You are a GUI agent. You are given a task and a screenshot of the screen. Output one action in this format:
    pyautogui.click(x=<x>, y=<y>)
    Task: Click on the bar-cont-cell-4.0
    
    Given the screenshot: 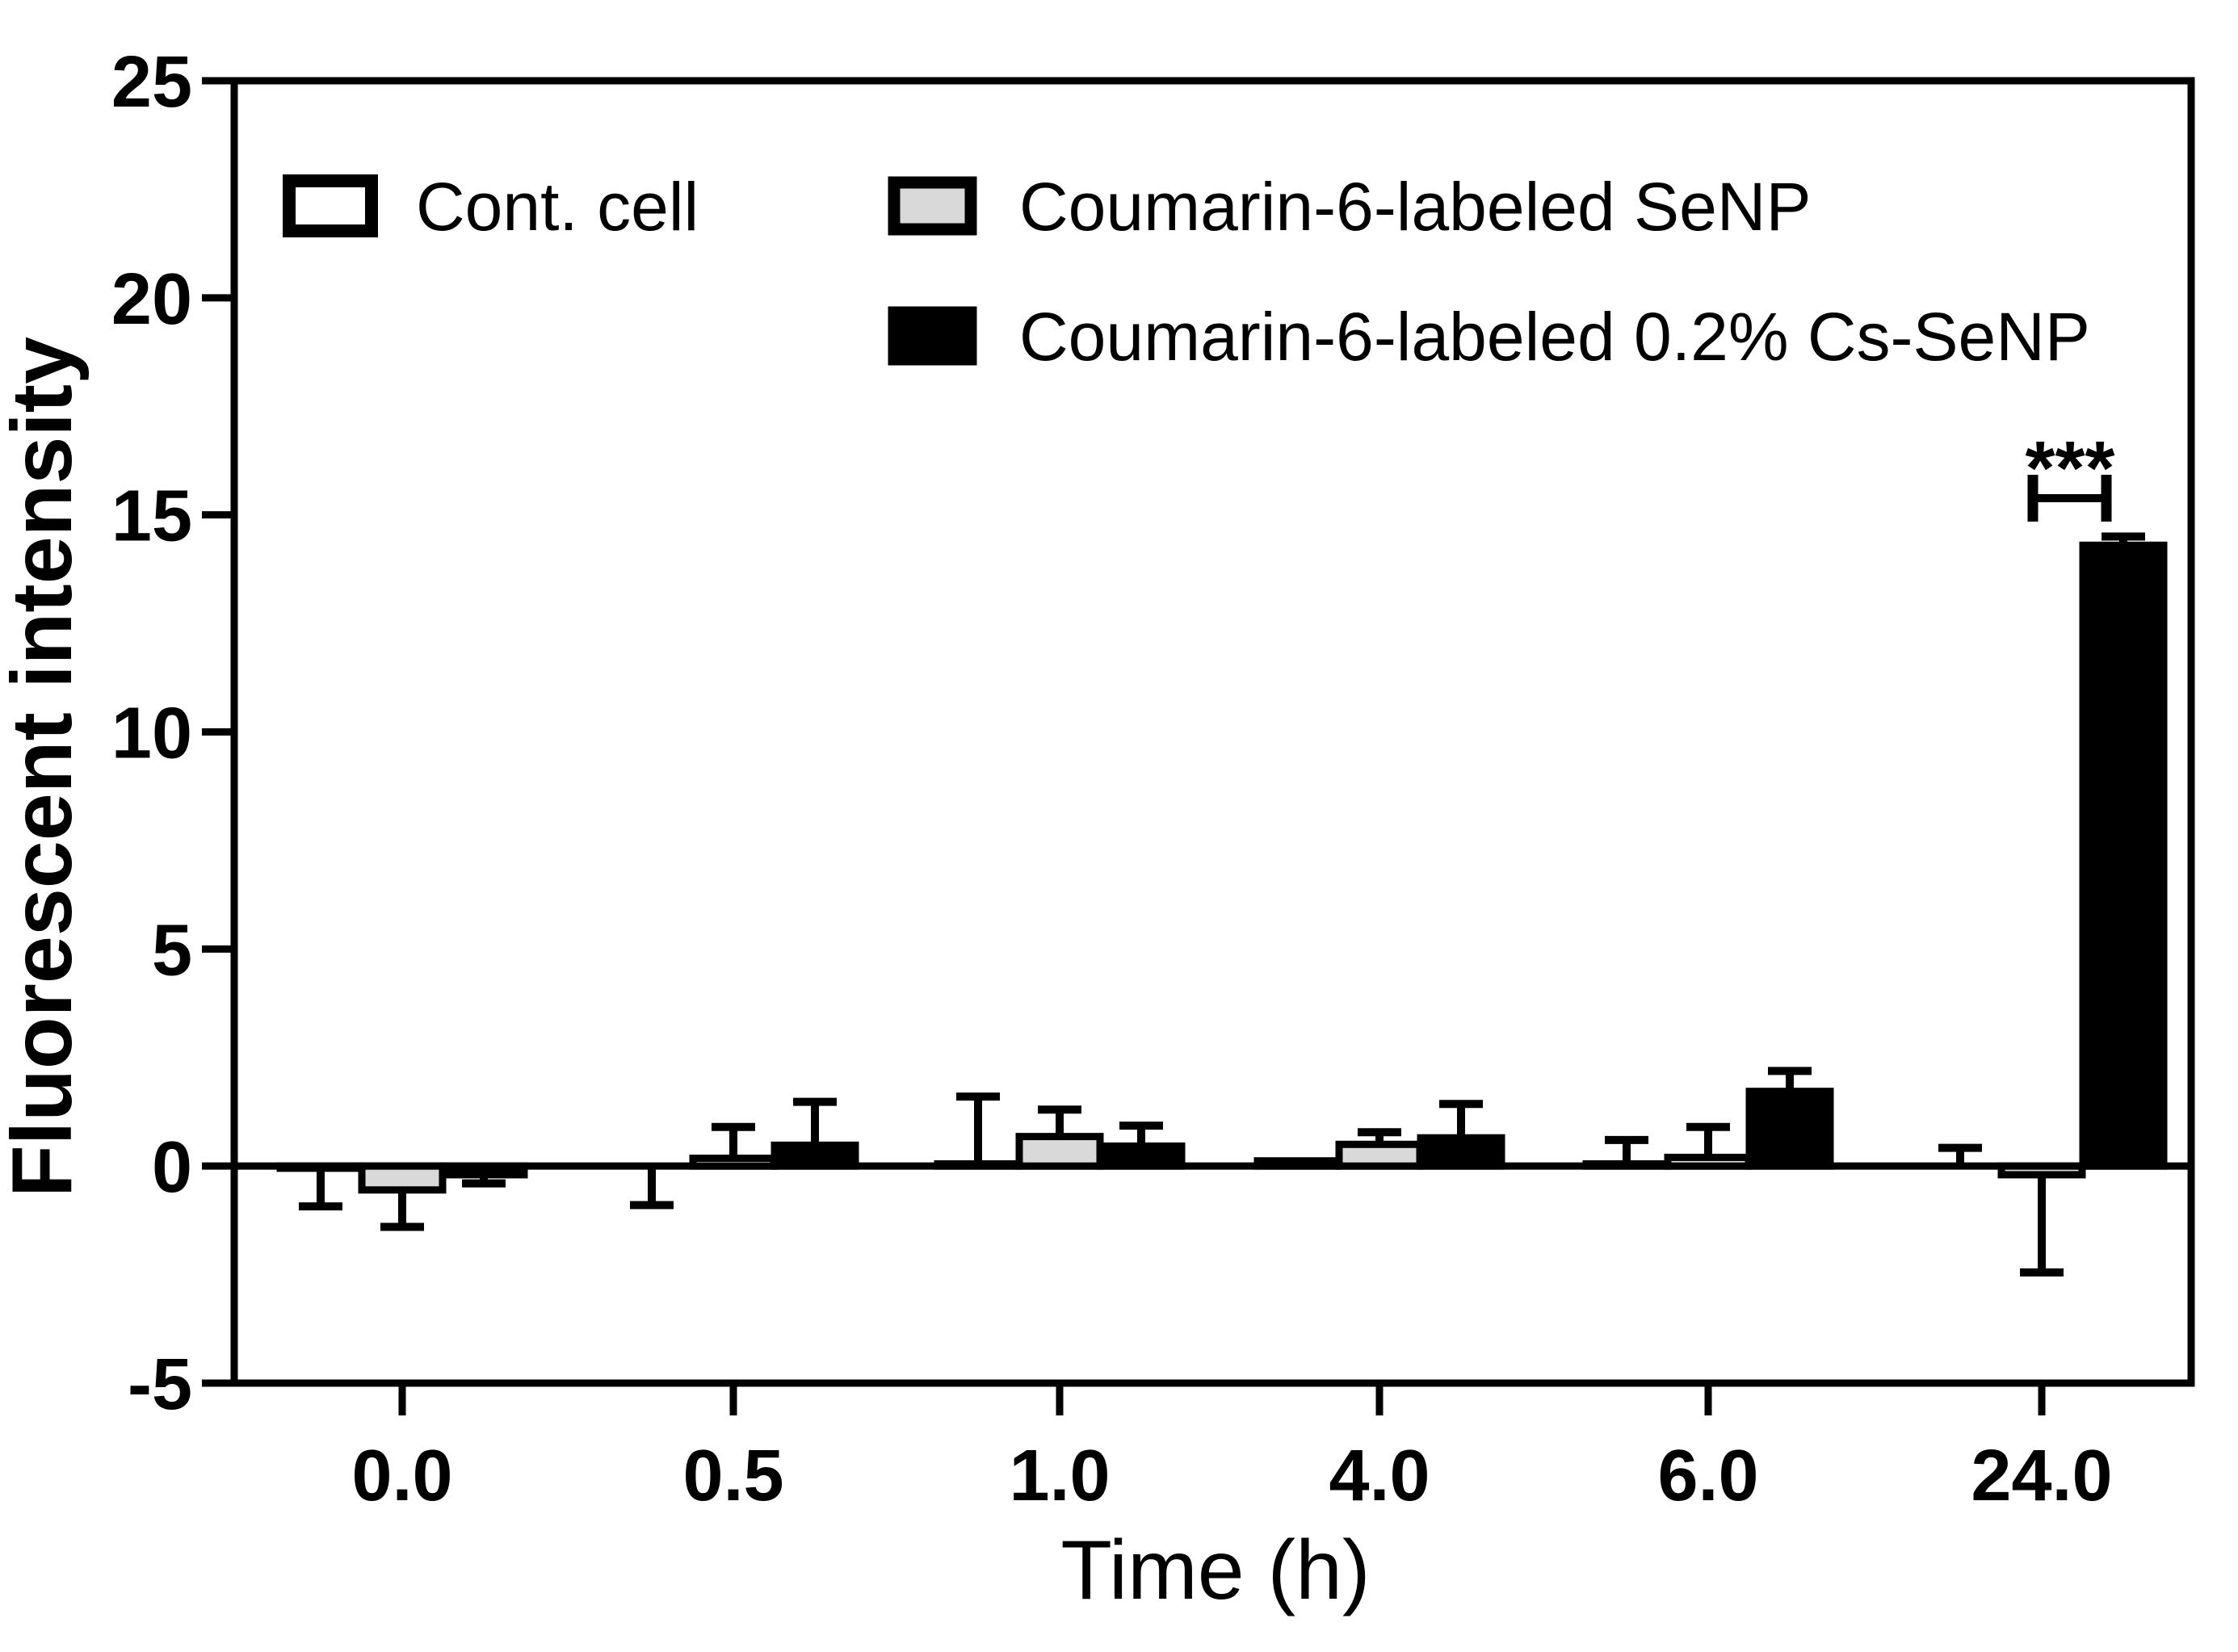 What is the action you would take?
    pyautogui.click(x=1297, y=1163)
    